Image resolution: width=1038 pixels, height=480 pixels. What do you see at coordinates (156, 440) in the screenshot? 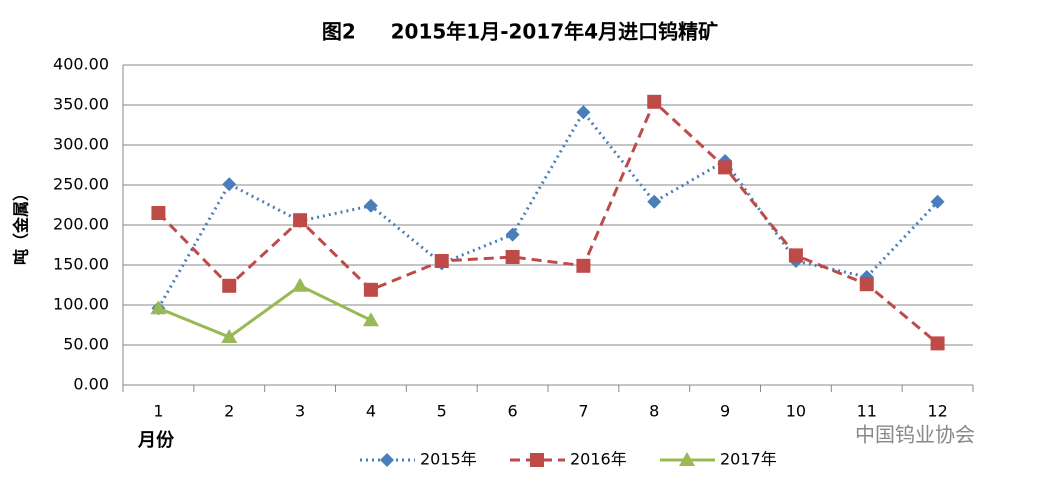
I see `x-axis-label: 月份` at bounding box center [156, 440].